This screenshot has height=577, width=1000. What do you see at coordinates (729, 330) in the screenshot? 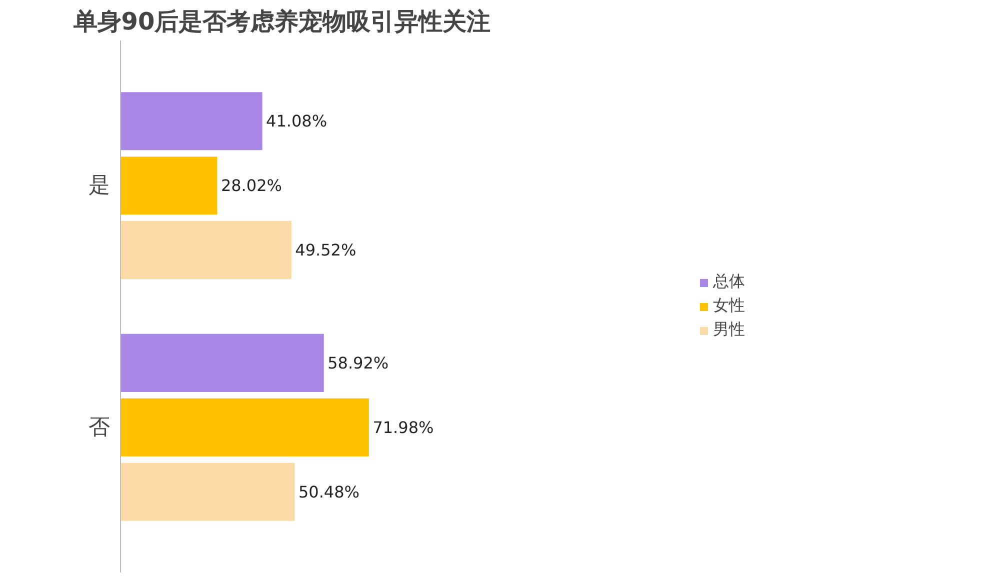
I see `legend-label: 男性` at bounding box center [729, 330].